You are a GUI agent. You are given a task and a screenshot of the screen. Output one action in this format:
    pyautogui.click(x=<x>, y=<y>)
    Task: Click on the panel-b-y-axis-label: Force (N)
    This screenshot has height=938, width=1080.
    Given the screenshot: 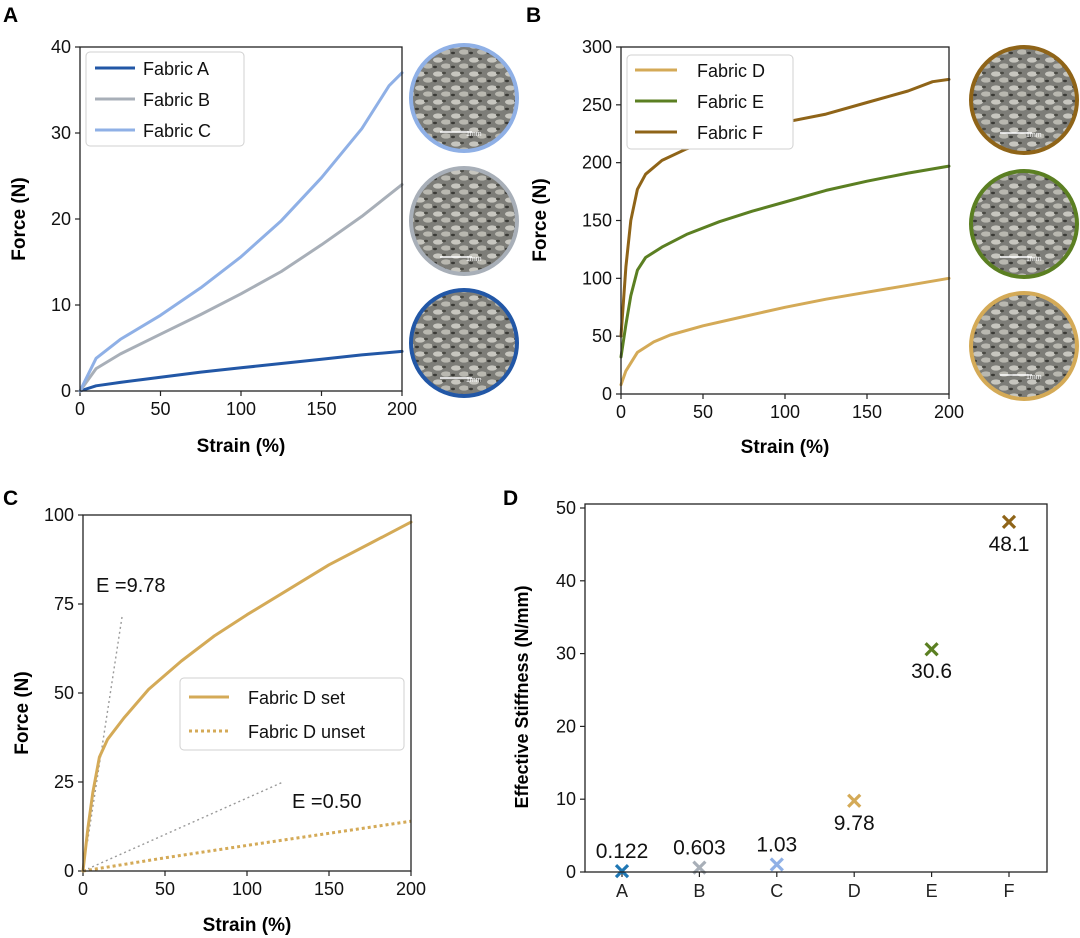 What is the action you would take?
    pyautogui.click(x=540, y=219)
    